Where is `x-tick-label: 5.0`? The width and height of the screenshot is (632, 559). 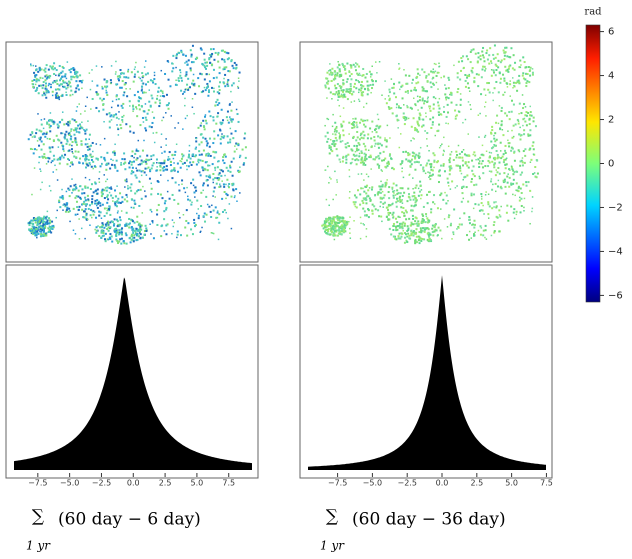
x-tick-label: 5.0 is located at coordinates (197, 483).